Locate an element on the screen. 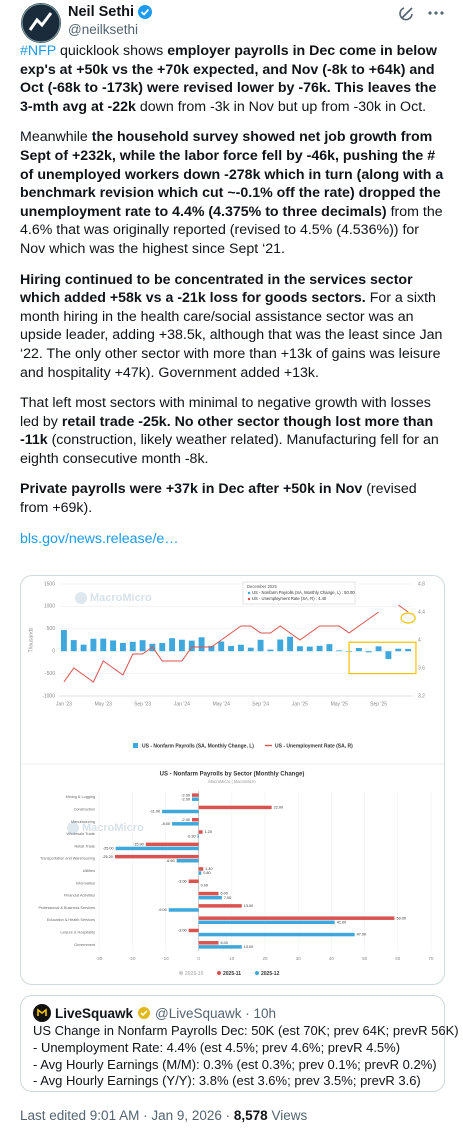  grok-icon is located at coordinates (407, 13).